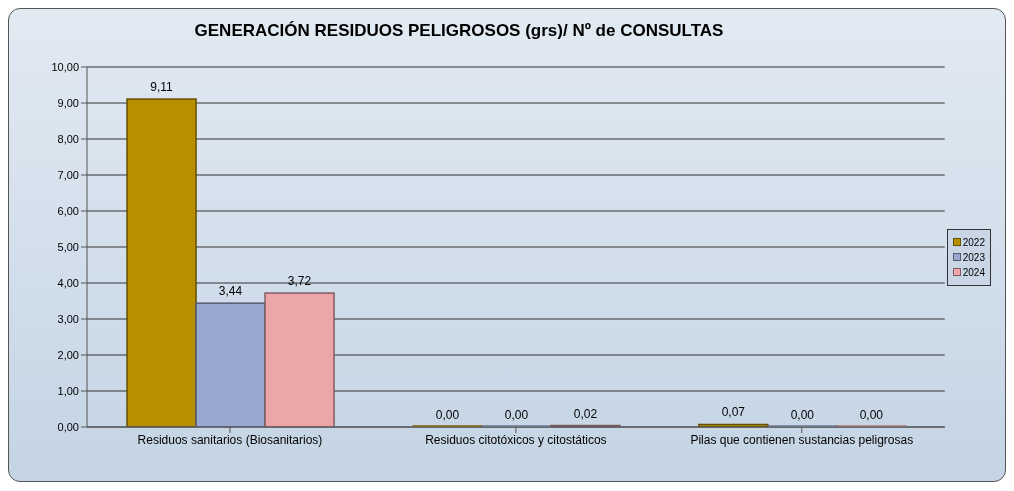  I want to click on data-label: 0,02, so click(585, 414).